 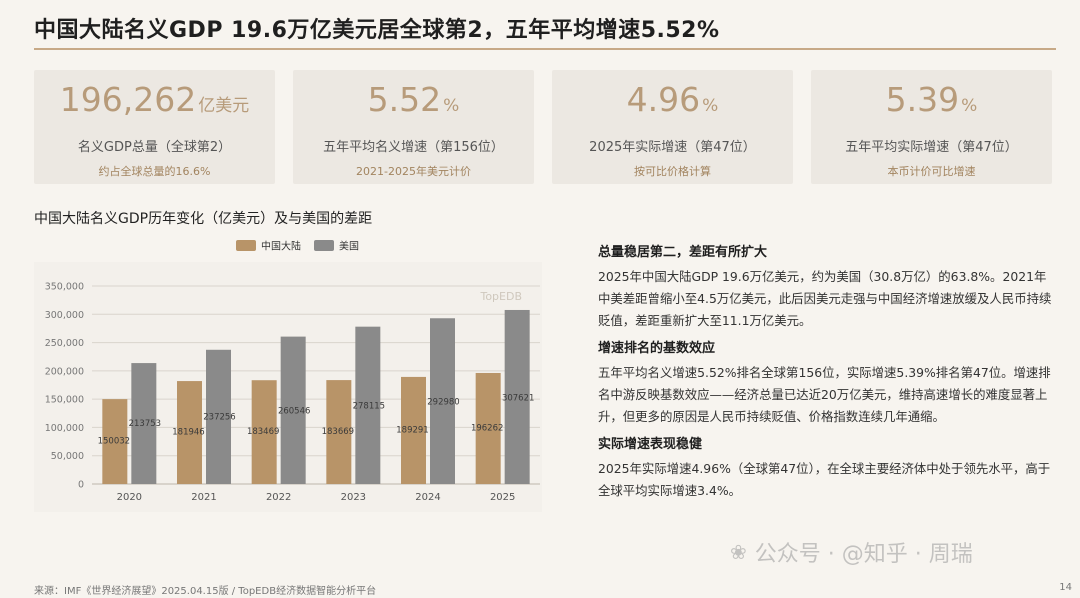 What do you see at coordinates (64, 371) in the screenshot?
I see `y-tick-label: 200,000` at bounding box center [64, 371].